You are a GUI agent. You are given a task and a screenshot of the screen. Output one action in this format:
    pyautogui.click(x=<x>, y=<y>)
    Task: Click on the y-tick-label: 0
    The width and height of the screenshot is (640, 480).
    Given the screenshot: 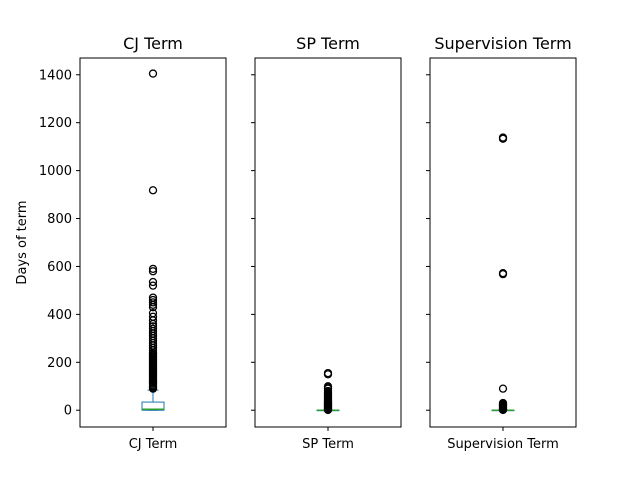 What is the action you would take?
    pyautogui.click(x=68, y=411)
    